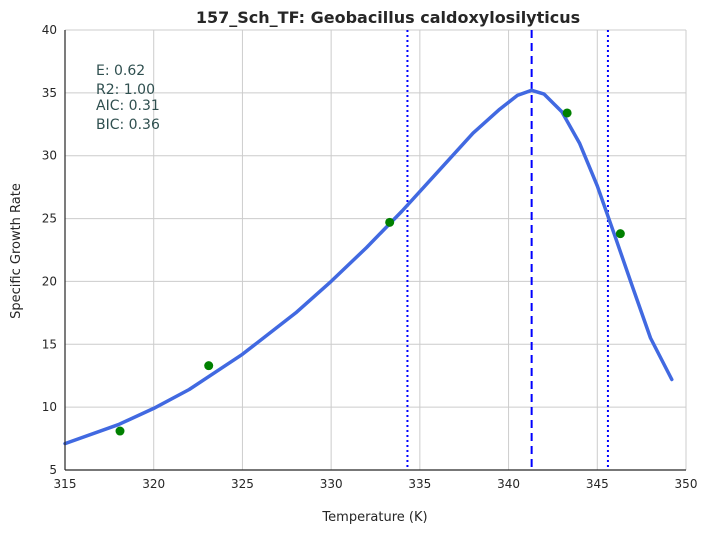 The image size is (706, 533). I want to click on fit-statistics: E: 0.62 R2: 1.00 AIC: 0.31 BIC: 0.36, so click(128, 98).